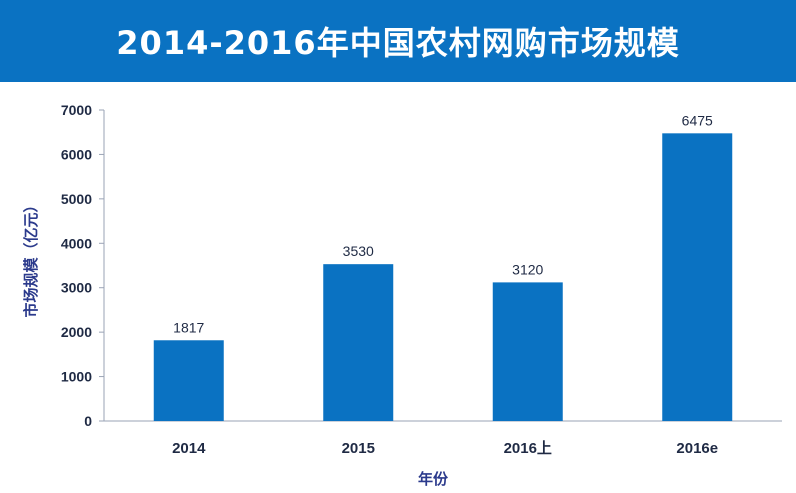  What do you see at coordinates (528, 448) in the screenshot?
I see `x-category-label: 2016上` at bounding box center [528, 448].